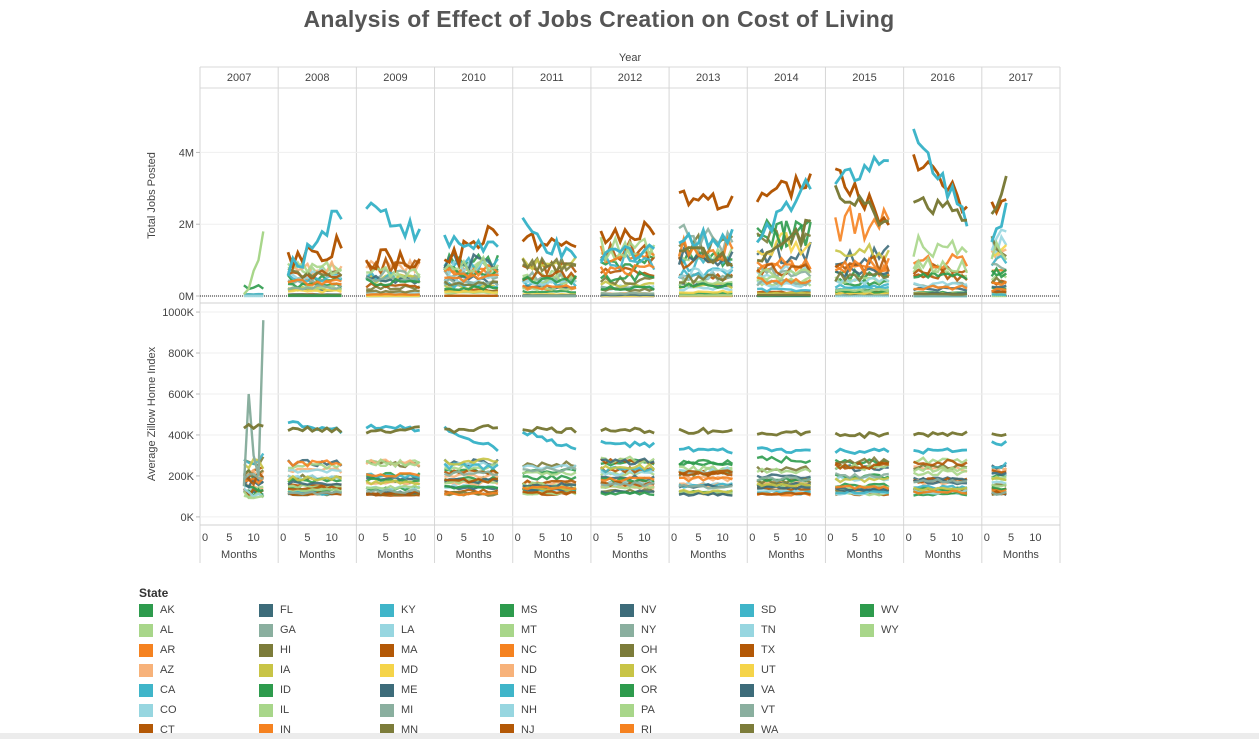  Describe the element at coordinates (649, 610) in the screenshot. I see `legend-label: NV` at that location.